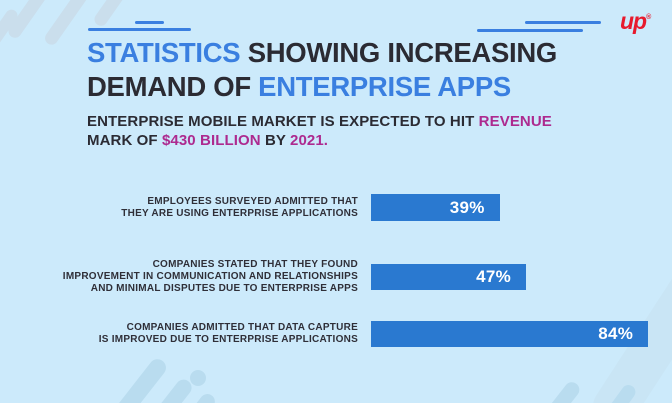 The image size is (672, 403). Describe the element at coordinates (435, 207) in the screenshot. I see `bar-39-percent: 39%` at that location.